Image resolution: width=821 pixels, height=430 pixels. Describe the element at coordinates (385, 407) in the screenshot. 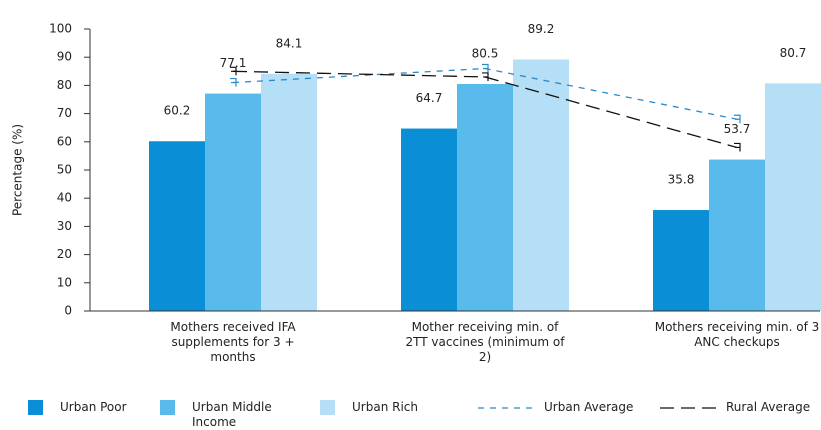

I see `legend-label: Urban Rich` at that location.